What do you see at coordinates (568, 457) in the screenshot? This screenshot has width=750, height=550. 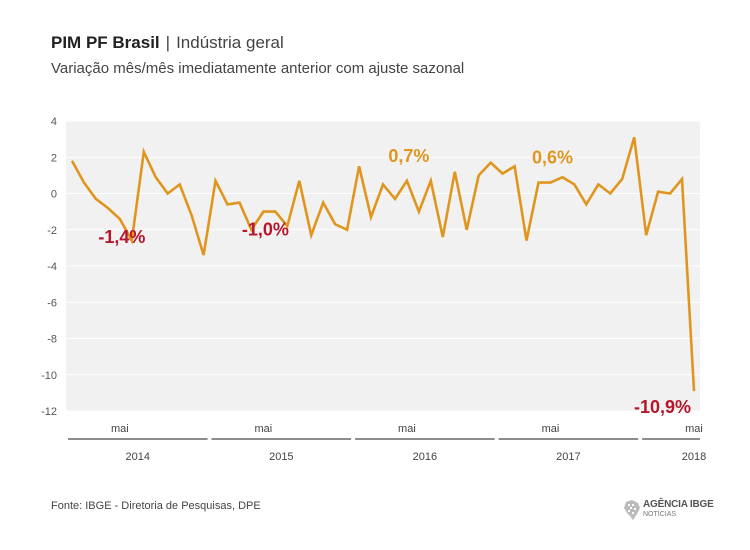 I see `x-tick-label-year: 2017` at bounding box center [568, 457].